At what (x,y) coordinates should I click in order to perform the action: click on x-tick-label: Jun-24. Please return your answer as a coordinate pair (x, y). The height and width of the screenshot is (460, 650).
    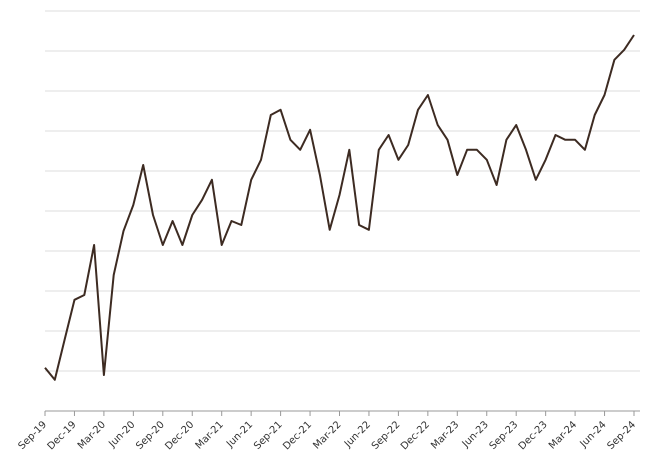
    Looking at the image, I should click on (593, 434).